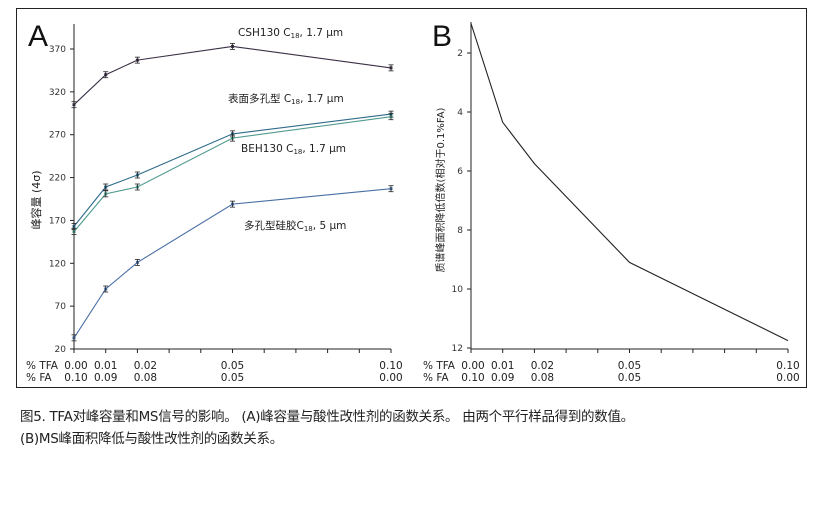 The width and height of the screenshot is (820, 530). Describe the element at coordinates (57, 136) in the screenshot. I see `y-tick-label: 270` at that location.